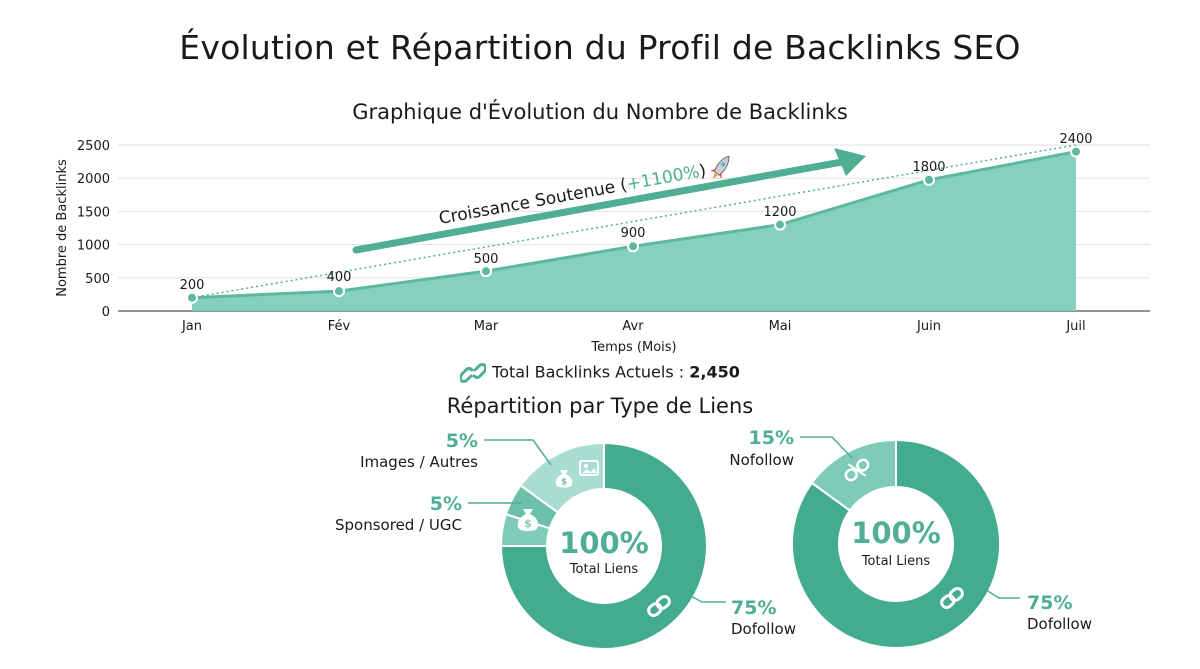 The image size is (1200, 669). I want to click on x-tick-label: Mar, so click(486, 326).